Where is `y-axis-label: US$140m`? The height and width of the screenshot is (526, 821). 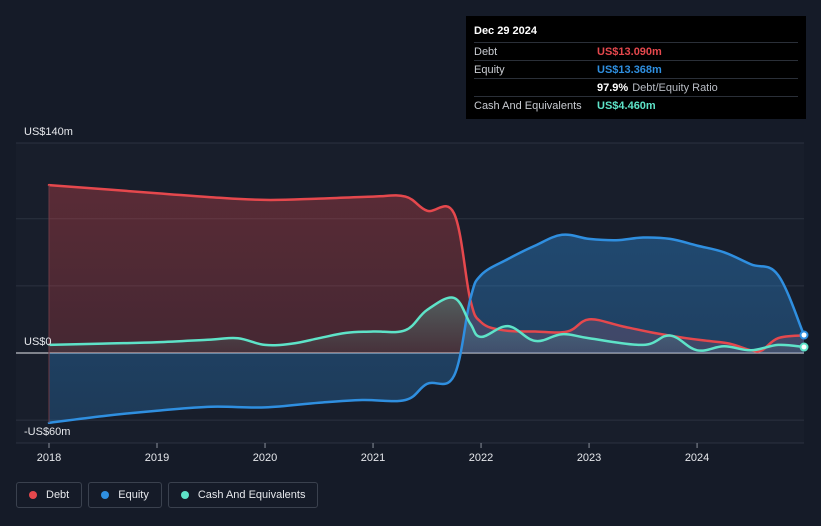
y-axis-label: US$140m is located at coordinates (48, 132).